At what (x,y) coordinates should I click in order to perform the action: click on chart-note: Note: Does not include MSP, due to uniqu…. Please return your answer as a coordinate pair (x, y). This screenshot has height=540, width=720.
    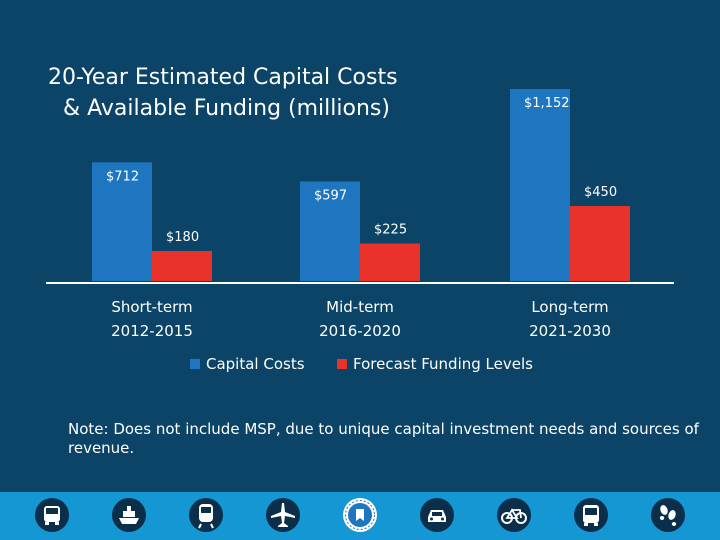
    Looking at the image, I should click on (383, 438).